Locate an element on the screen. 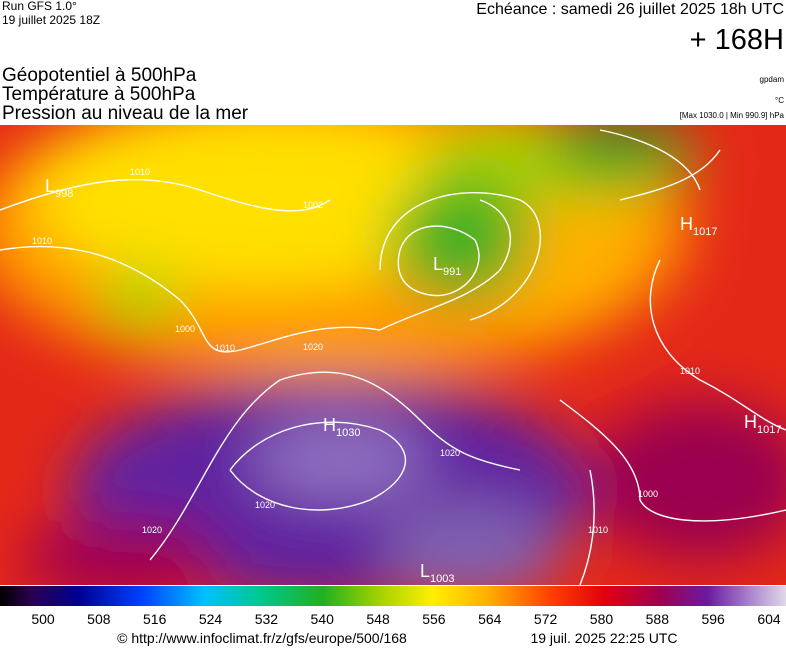 The image size is (786, 653). field: Pression au niveau de la mer is located at coordinates (125, 113).